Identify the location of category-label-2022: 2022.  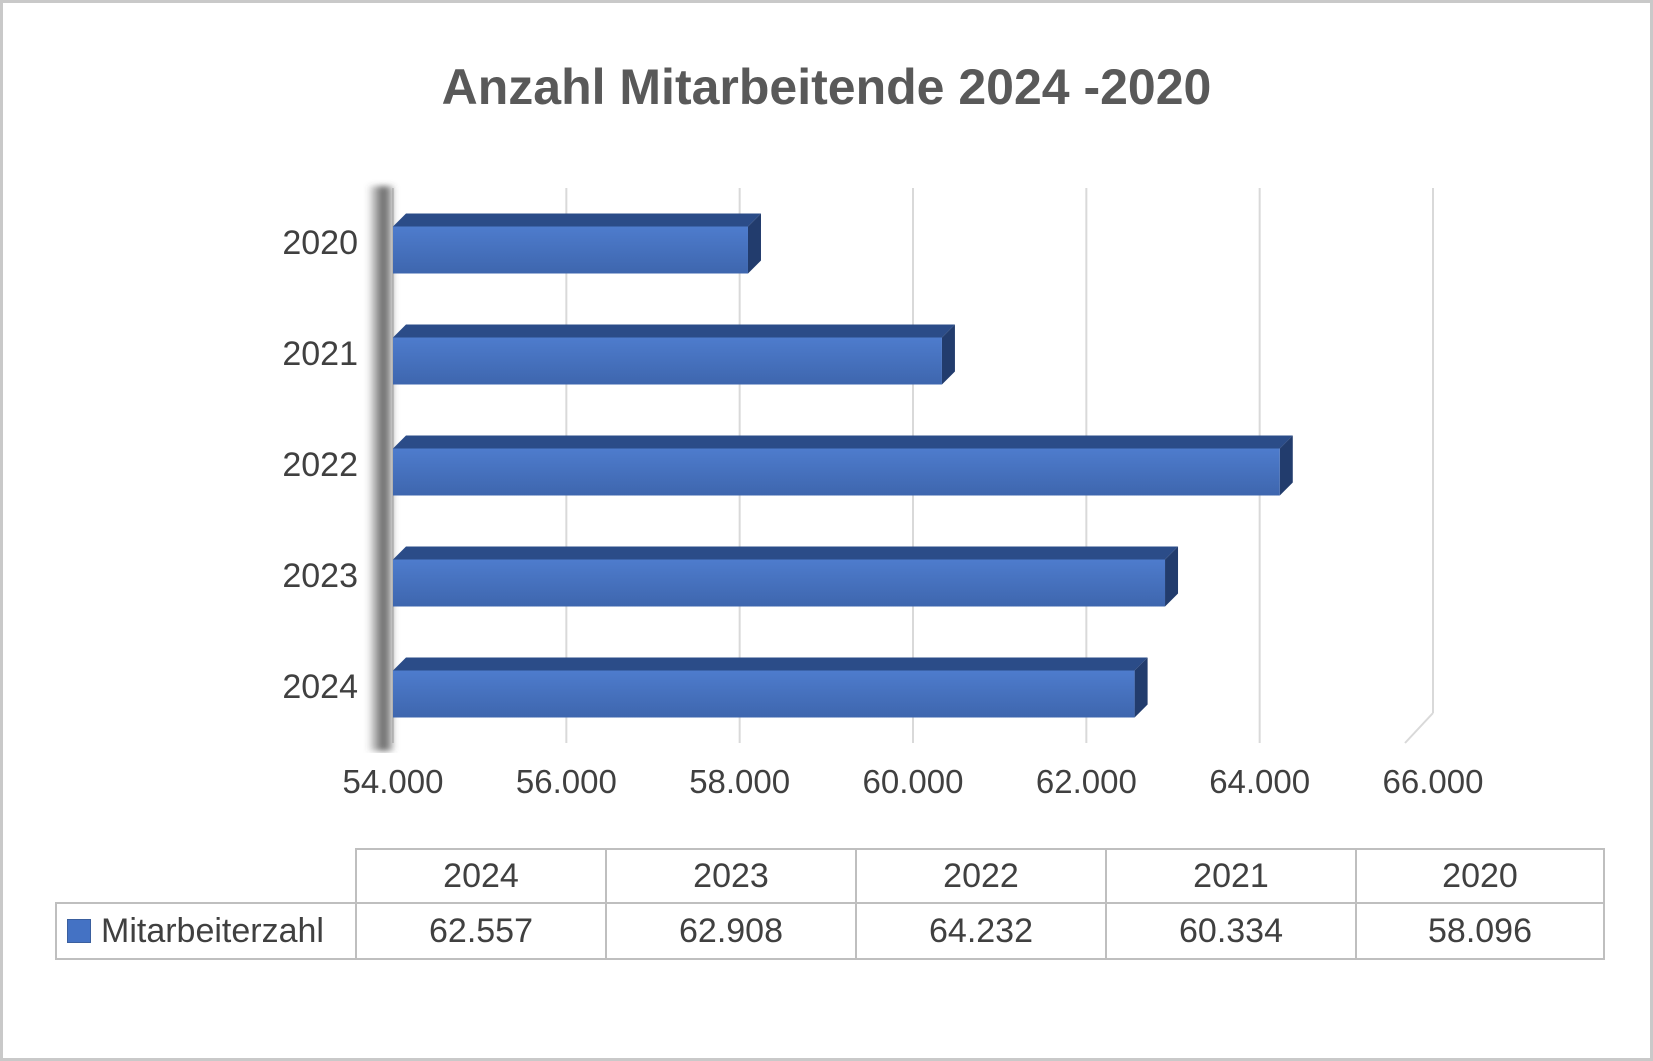
(320, 465).